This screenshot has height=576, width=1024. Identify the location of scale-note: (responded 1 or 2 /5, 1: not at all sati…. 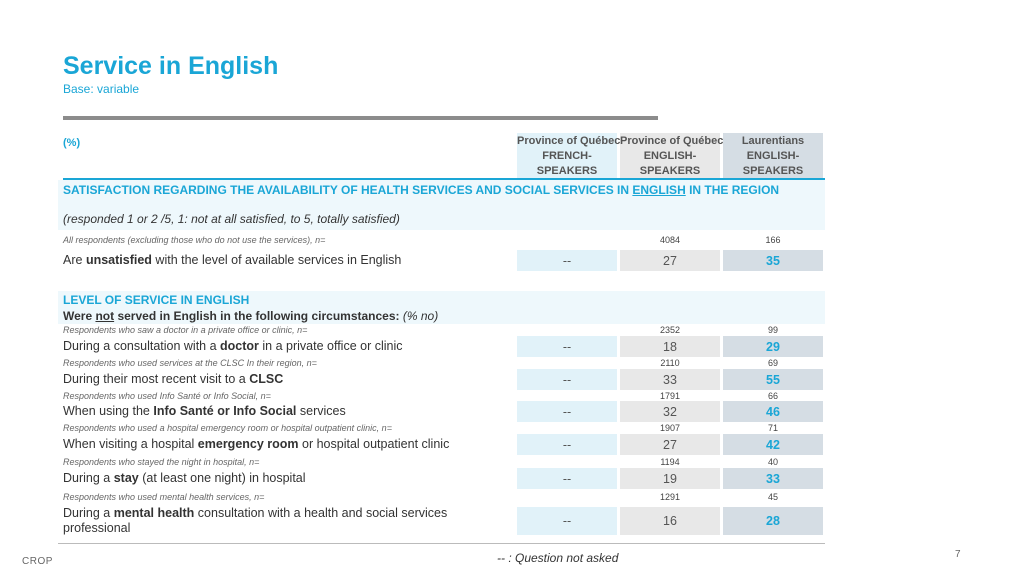
(231, 219).